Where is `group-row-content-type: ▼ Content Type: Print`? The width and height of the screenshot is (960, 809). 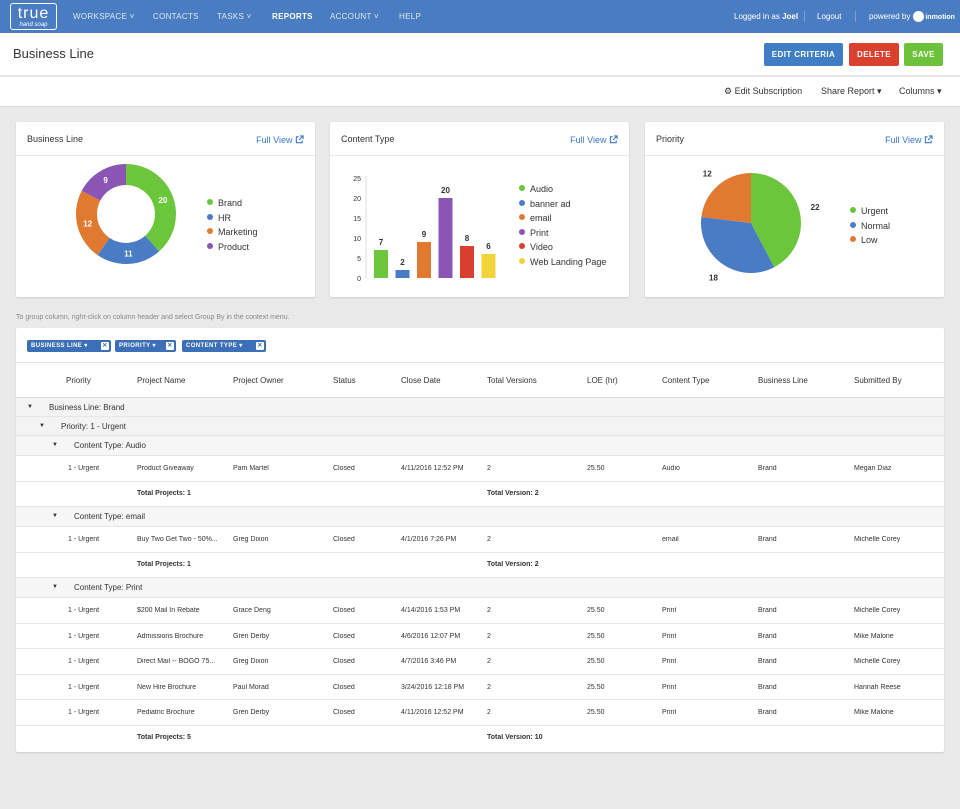 group-row-content-type: ▼ Content Type: Print is located at coordinates (480, 588).